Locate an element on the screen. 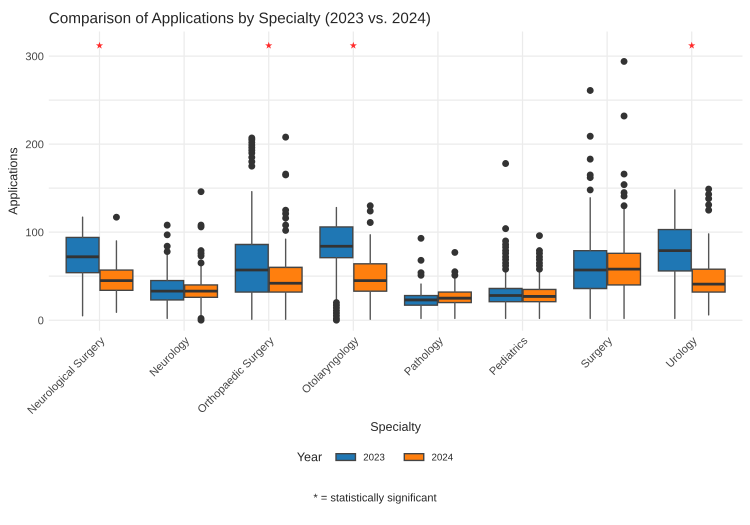 The image size is (750, 525). y-axis-title: Applications is located at coordinates (14, 181).